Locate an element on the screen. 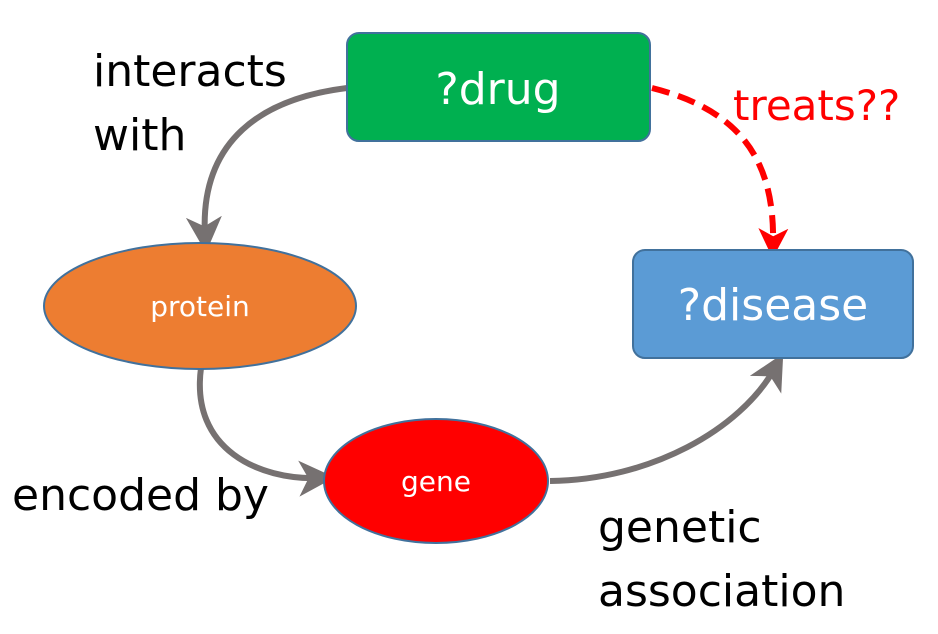 The width and height of the screenshot is (938, 634). node-gene-label: gene is located at coordinates (436, 481).